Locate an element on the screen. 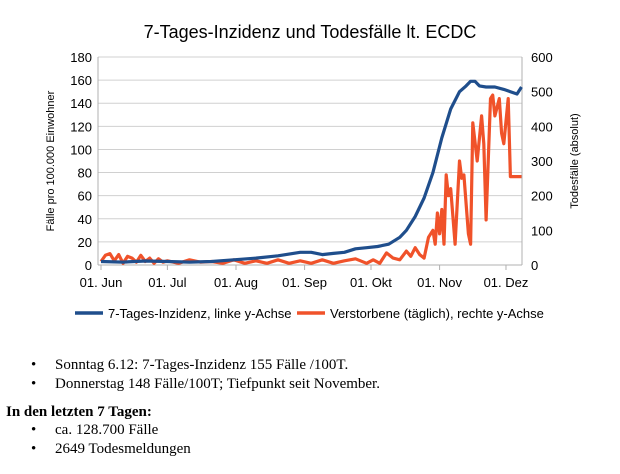 The width and height of the screenshot is (620, 474). x-tick-label: 01. Sep is located at coordinates (304, 282).